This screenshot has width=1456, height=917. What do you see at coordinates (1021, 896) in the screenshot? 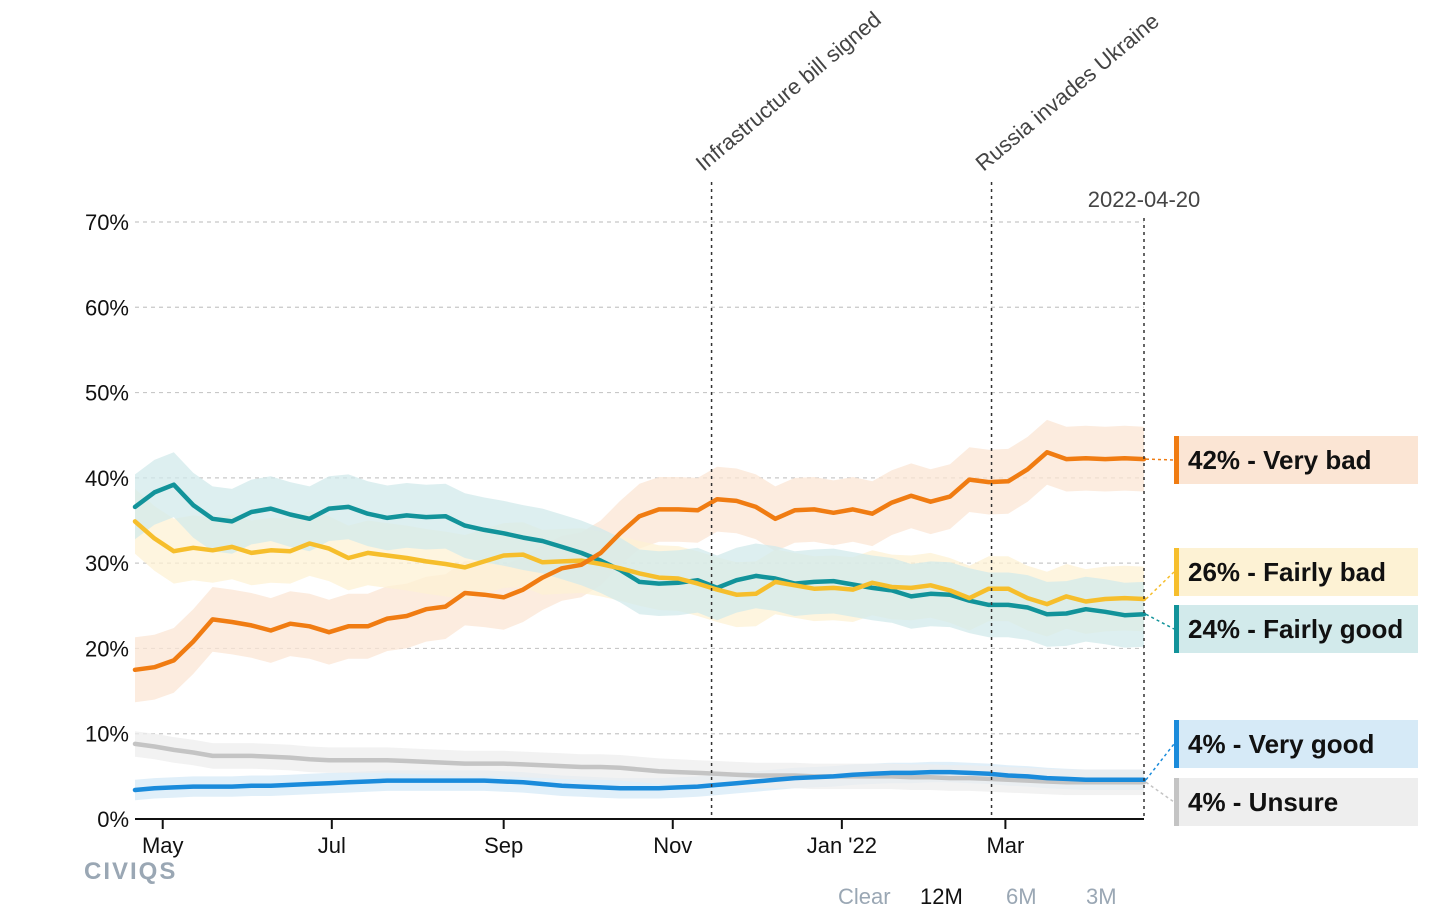
I see `range-6m-button: 6M` at bounding box center [1021, 896].